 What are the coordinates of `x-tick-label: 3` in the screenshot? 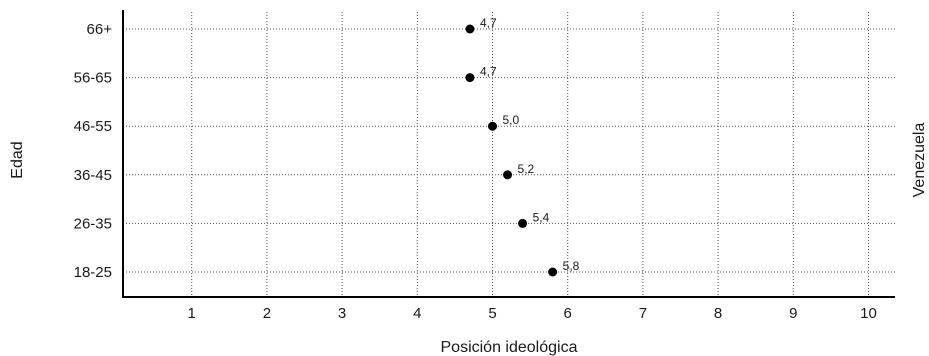 It's located at (342, 313).